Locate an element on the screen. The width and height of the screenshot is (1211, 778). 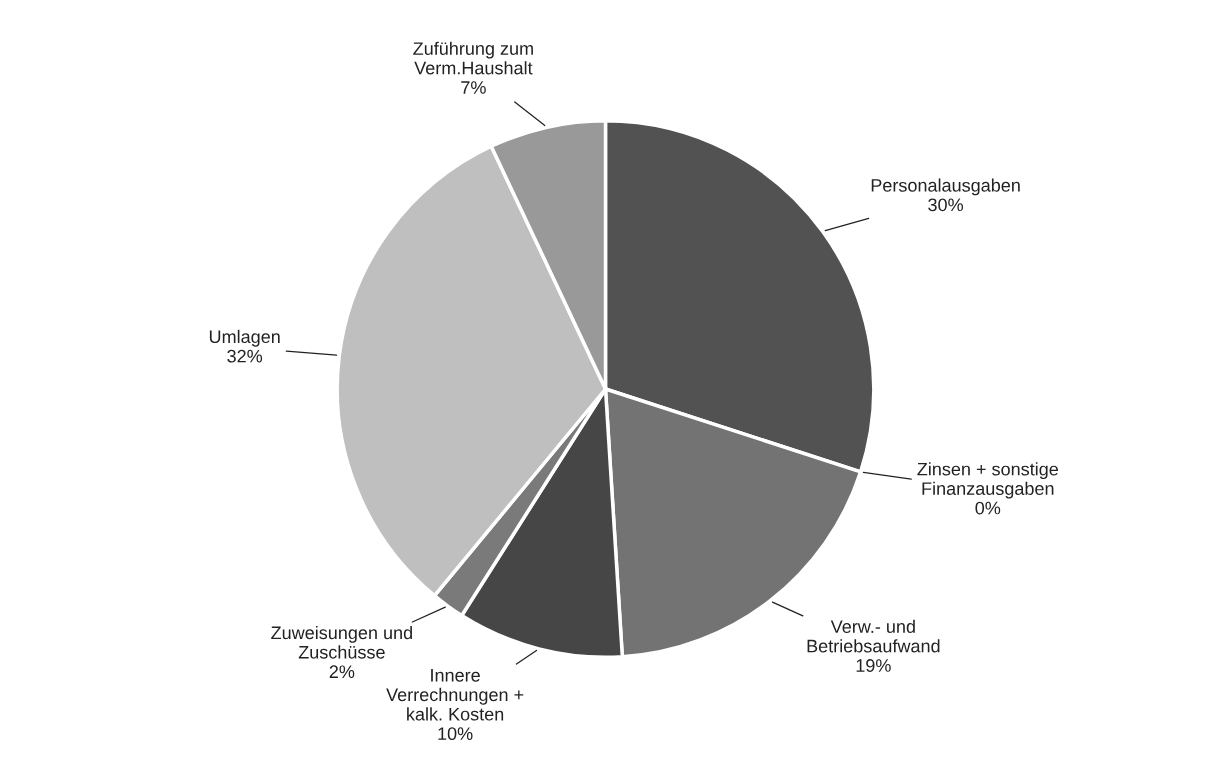
slice-label: Zuführung zum Verm.Haushalt is located at coordinates (473, 58).